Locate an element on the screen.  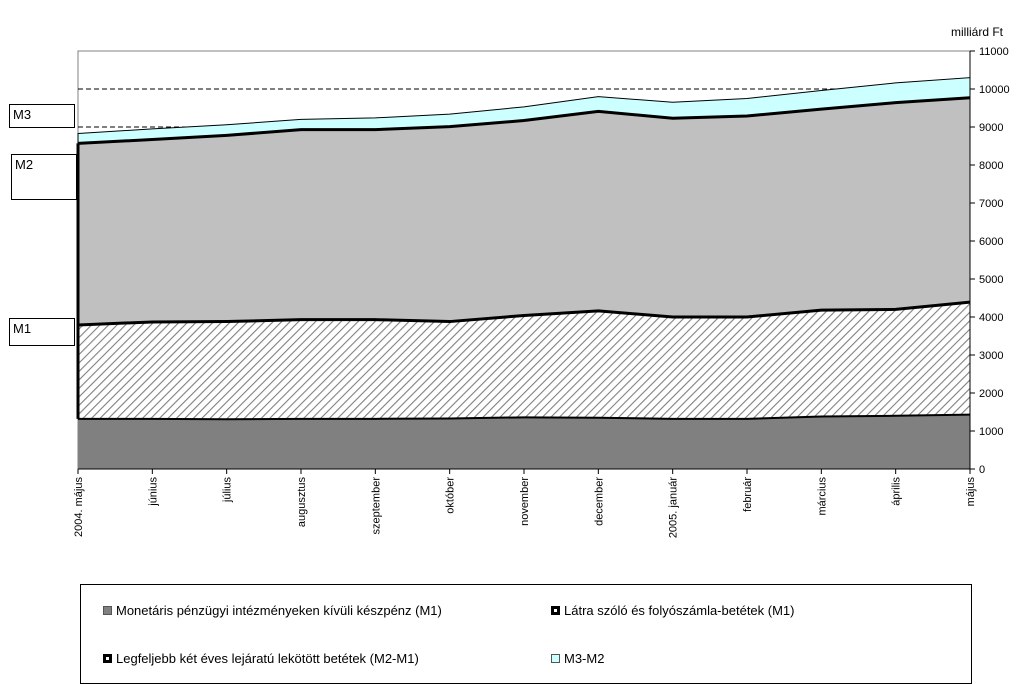
y-tick-label-9000: 9000 is located at coordinates (991, 128).